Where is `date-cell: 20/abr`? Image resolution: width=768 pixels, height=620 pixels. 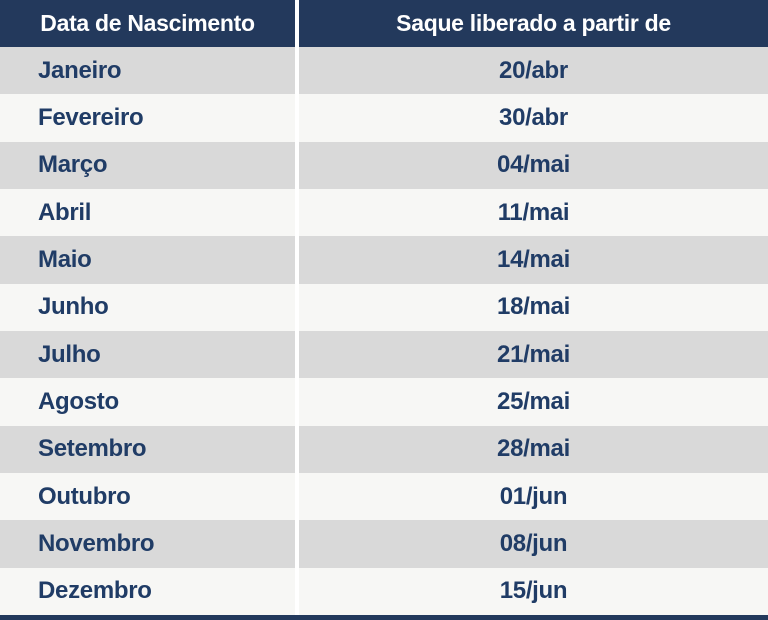 date-cell: 20/abr is located at coordinates (533, 70).